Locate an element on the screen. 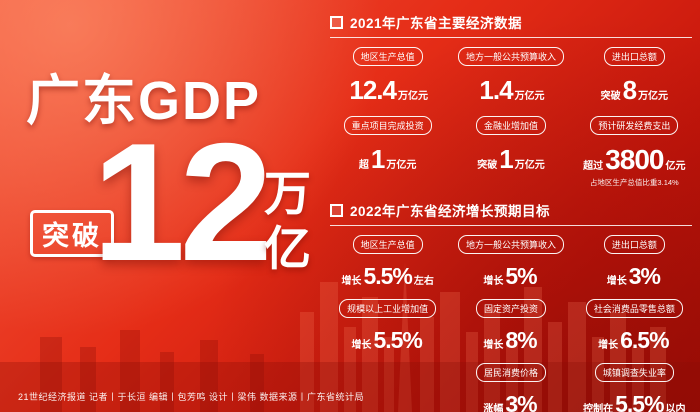 This screenshot has height=412, width=700. stat-value: 12.4 is located at coordinates (373, 90).